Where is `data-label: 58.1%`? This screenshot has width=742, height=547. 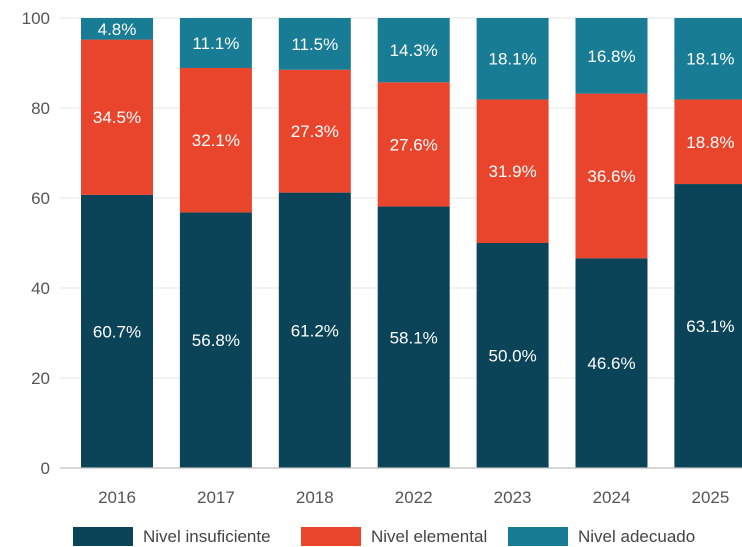 data-label: 58.1% is located at coordinates (414, 337).